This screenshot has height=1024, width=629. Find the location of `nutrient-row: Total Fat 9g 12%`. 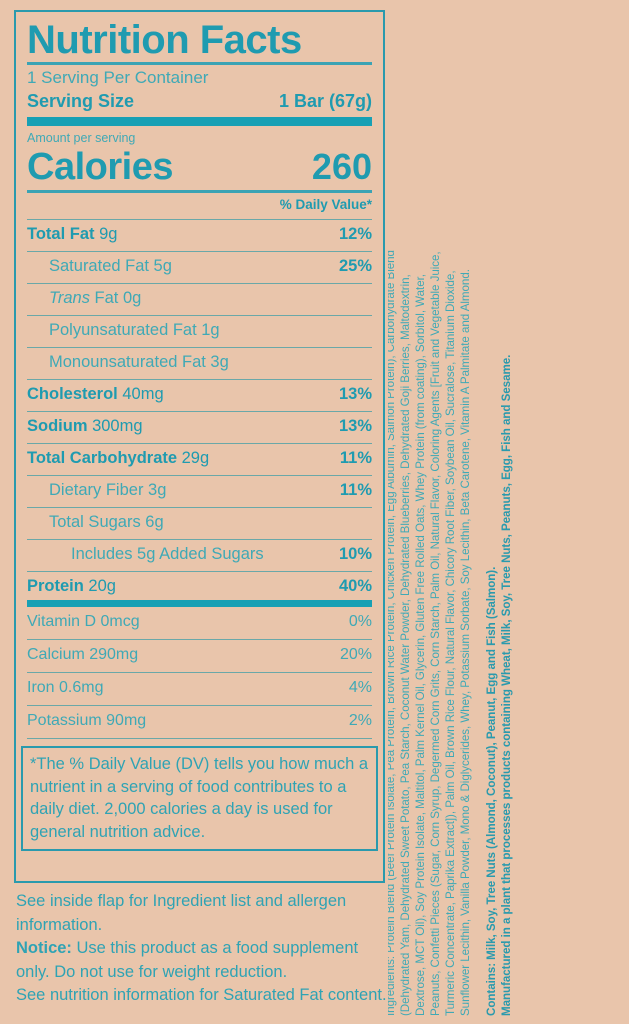

nutrient-row: Total Fat 9g 12% is located at coordinates (199, 234).